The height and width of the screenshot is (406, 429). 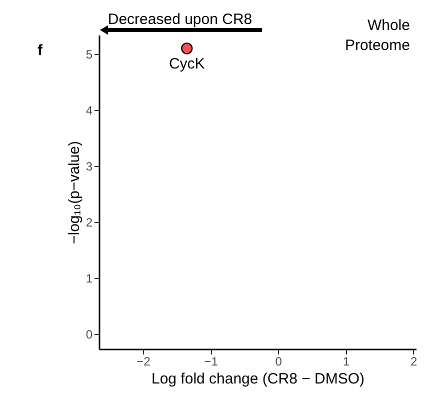 What do you see at coordinates (89, 334) in the screenshot?
I see `y-tick-label: 0` at bounding box center [89, 334].